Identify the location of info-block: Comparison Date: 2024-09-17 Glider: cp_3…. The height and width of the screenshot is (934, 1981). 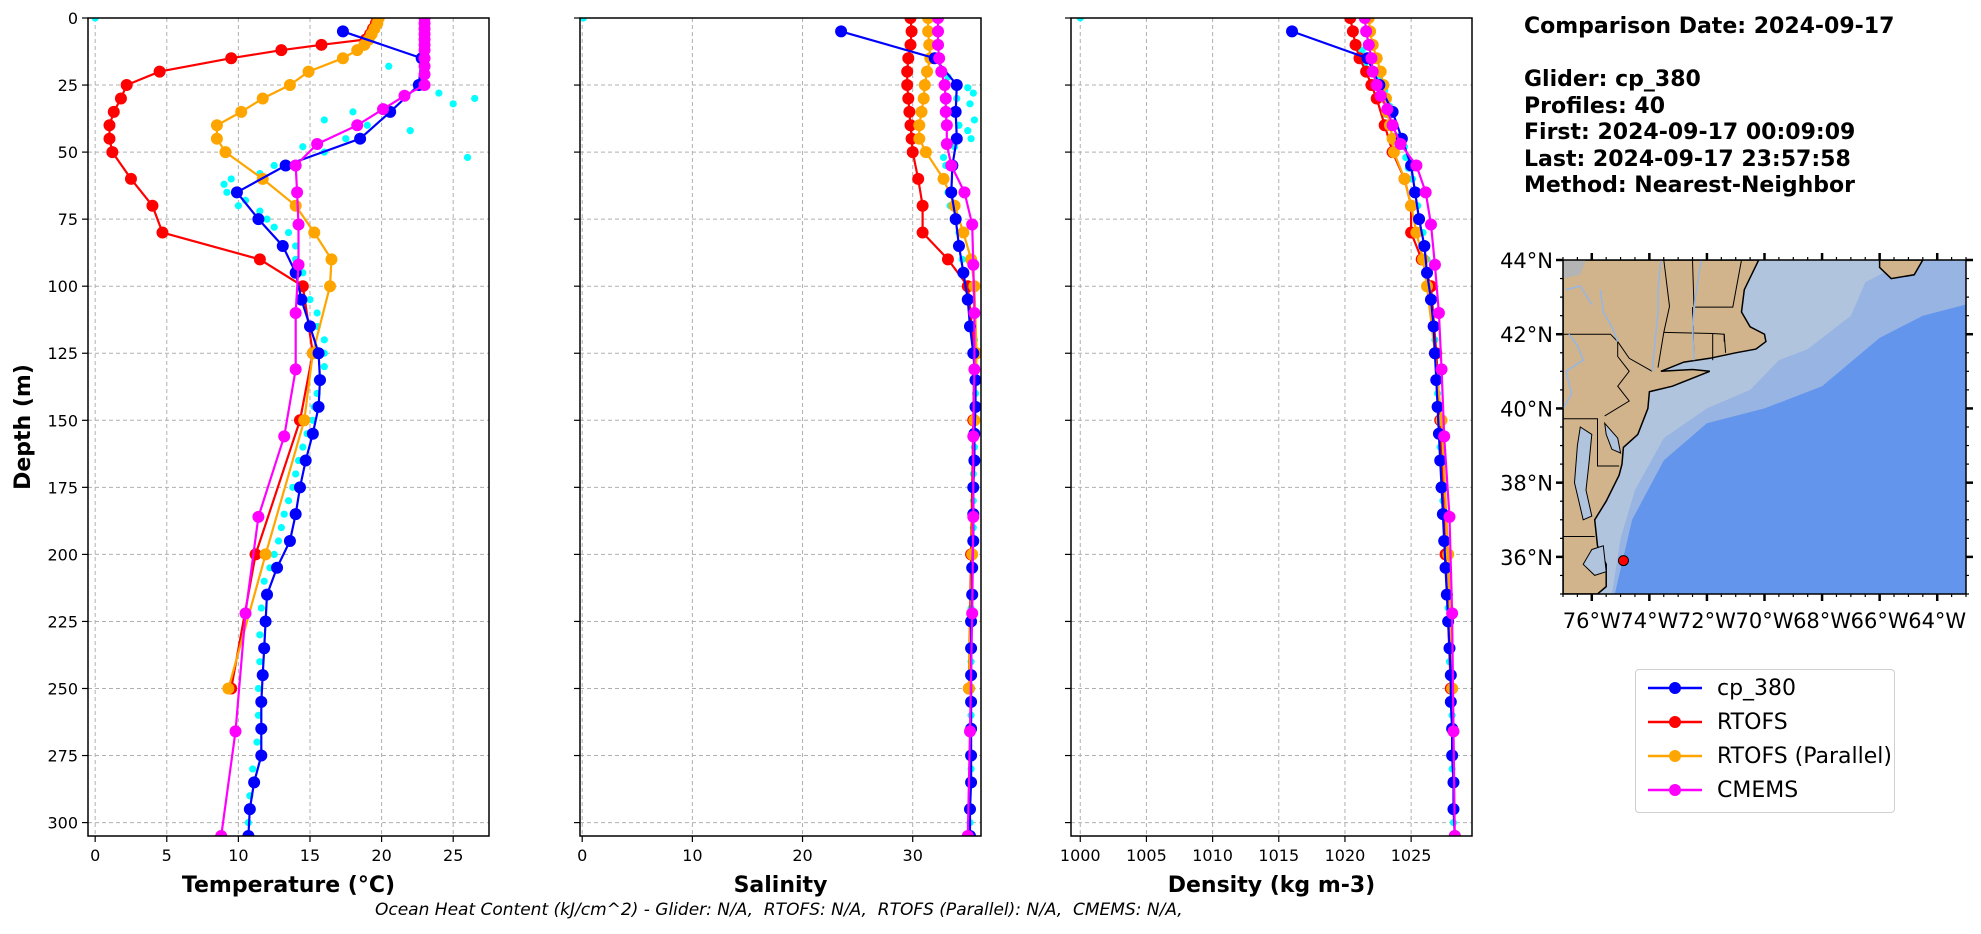
(1709, 107).